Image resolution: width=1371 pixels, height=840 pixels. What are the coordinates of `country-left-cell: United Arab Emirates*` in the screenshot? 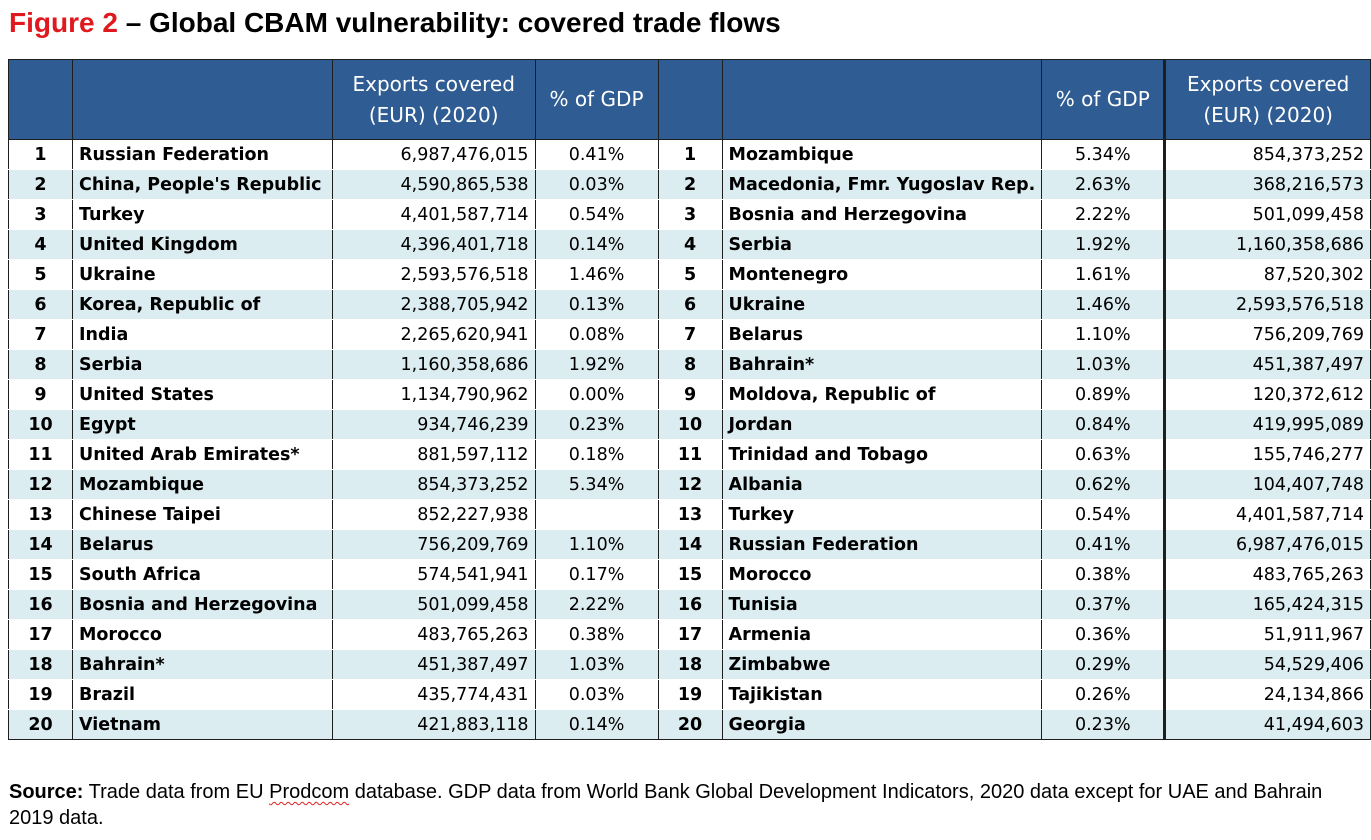 It's located at (202, 454).